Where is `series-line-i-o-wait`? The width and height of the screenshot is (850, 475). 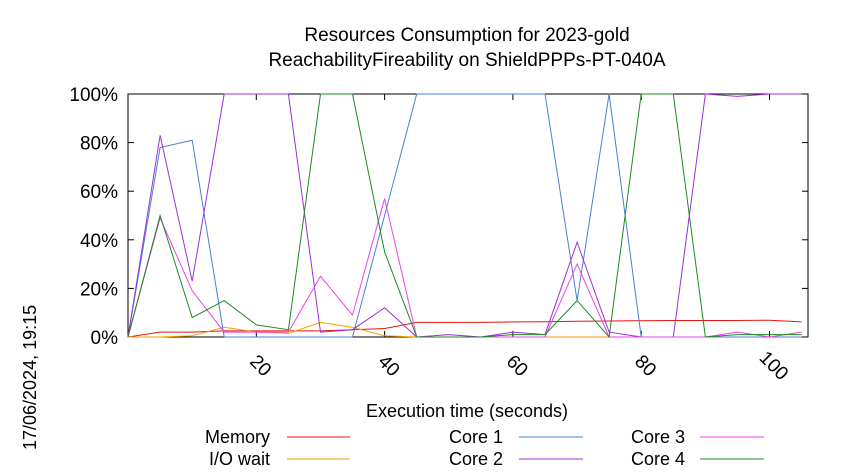 series-line-i-o-wait is located at coordinates (465, 329).